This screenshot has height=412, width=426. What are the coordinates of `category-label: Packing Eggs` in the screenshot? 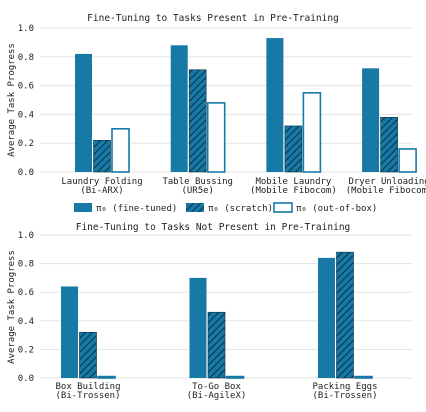 It's located at (344, 387).